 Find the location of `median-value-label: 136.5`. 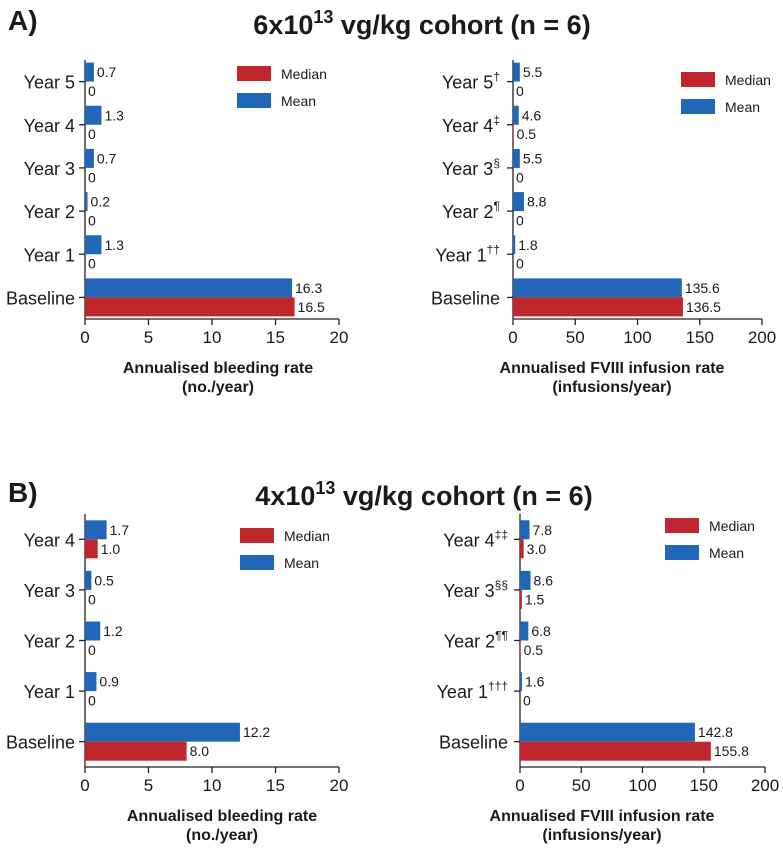

median-value-label: 136.5 is located at coordinates (703, 307).